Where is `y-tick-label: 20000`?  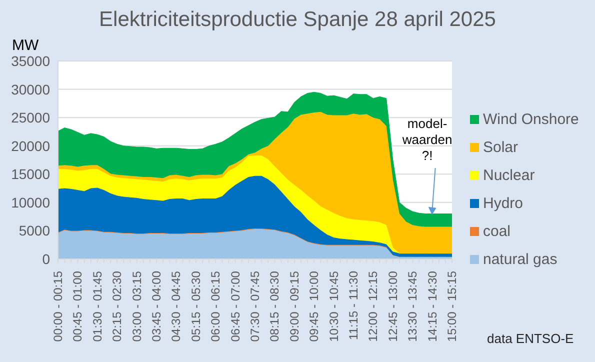
y-tick-label: 20000 is located at coordinates (30, 146).